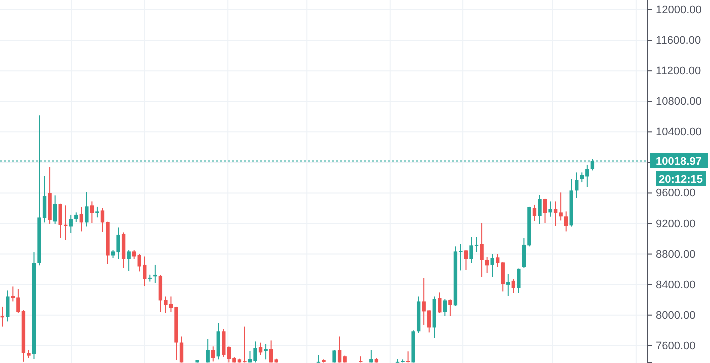 The image size is (710, 363). What do you see at coordinates (679, 132) in the screenshot?
I see `y-tick-label: 10400.00` at bounding box center [679, 132].